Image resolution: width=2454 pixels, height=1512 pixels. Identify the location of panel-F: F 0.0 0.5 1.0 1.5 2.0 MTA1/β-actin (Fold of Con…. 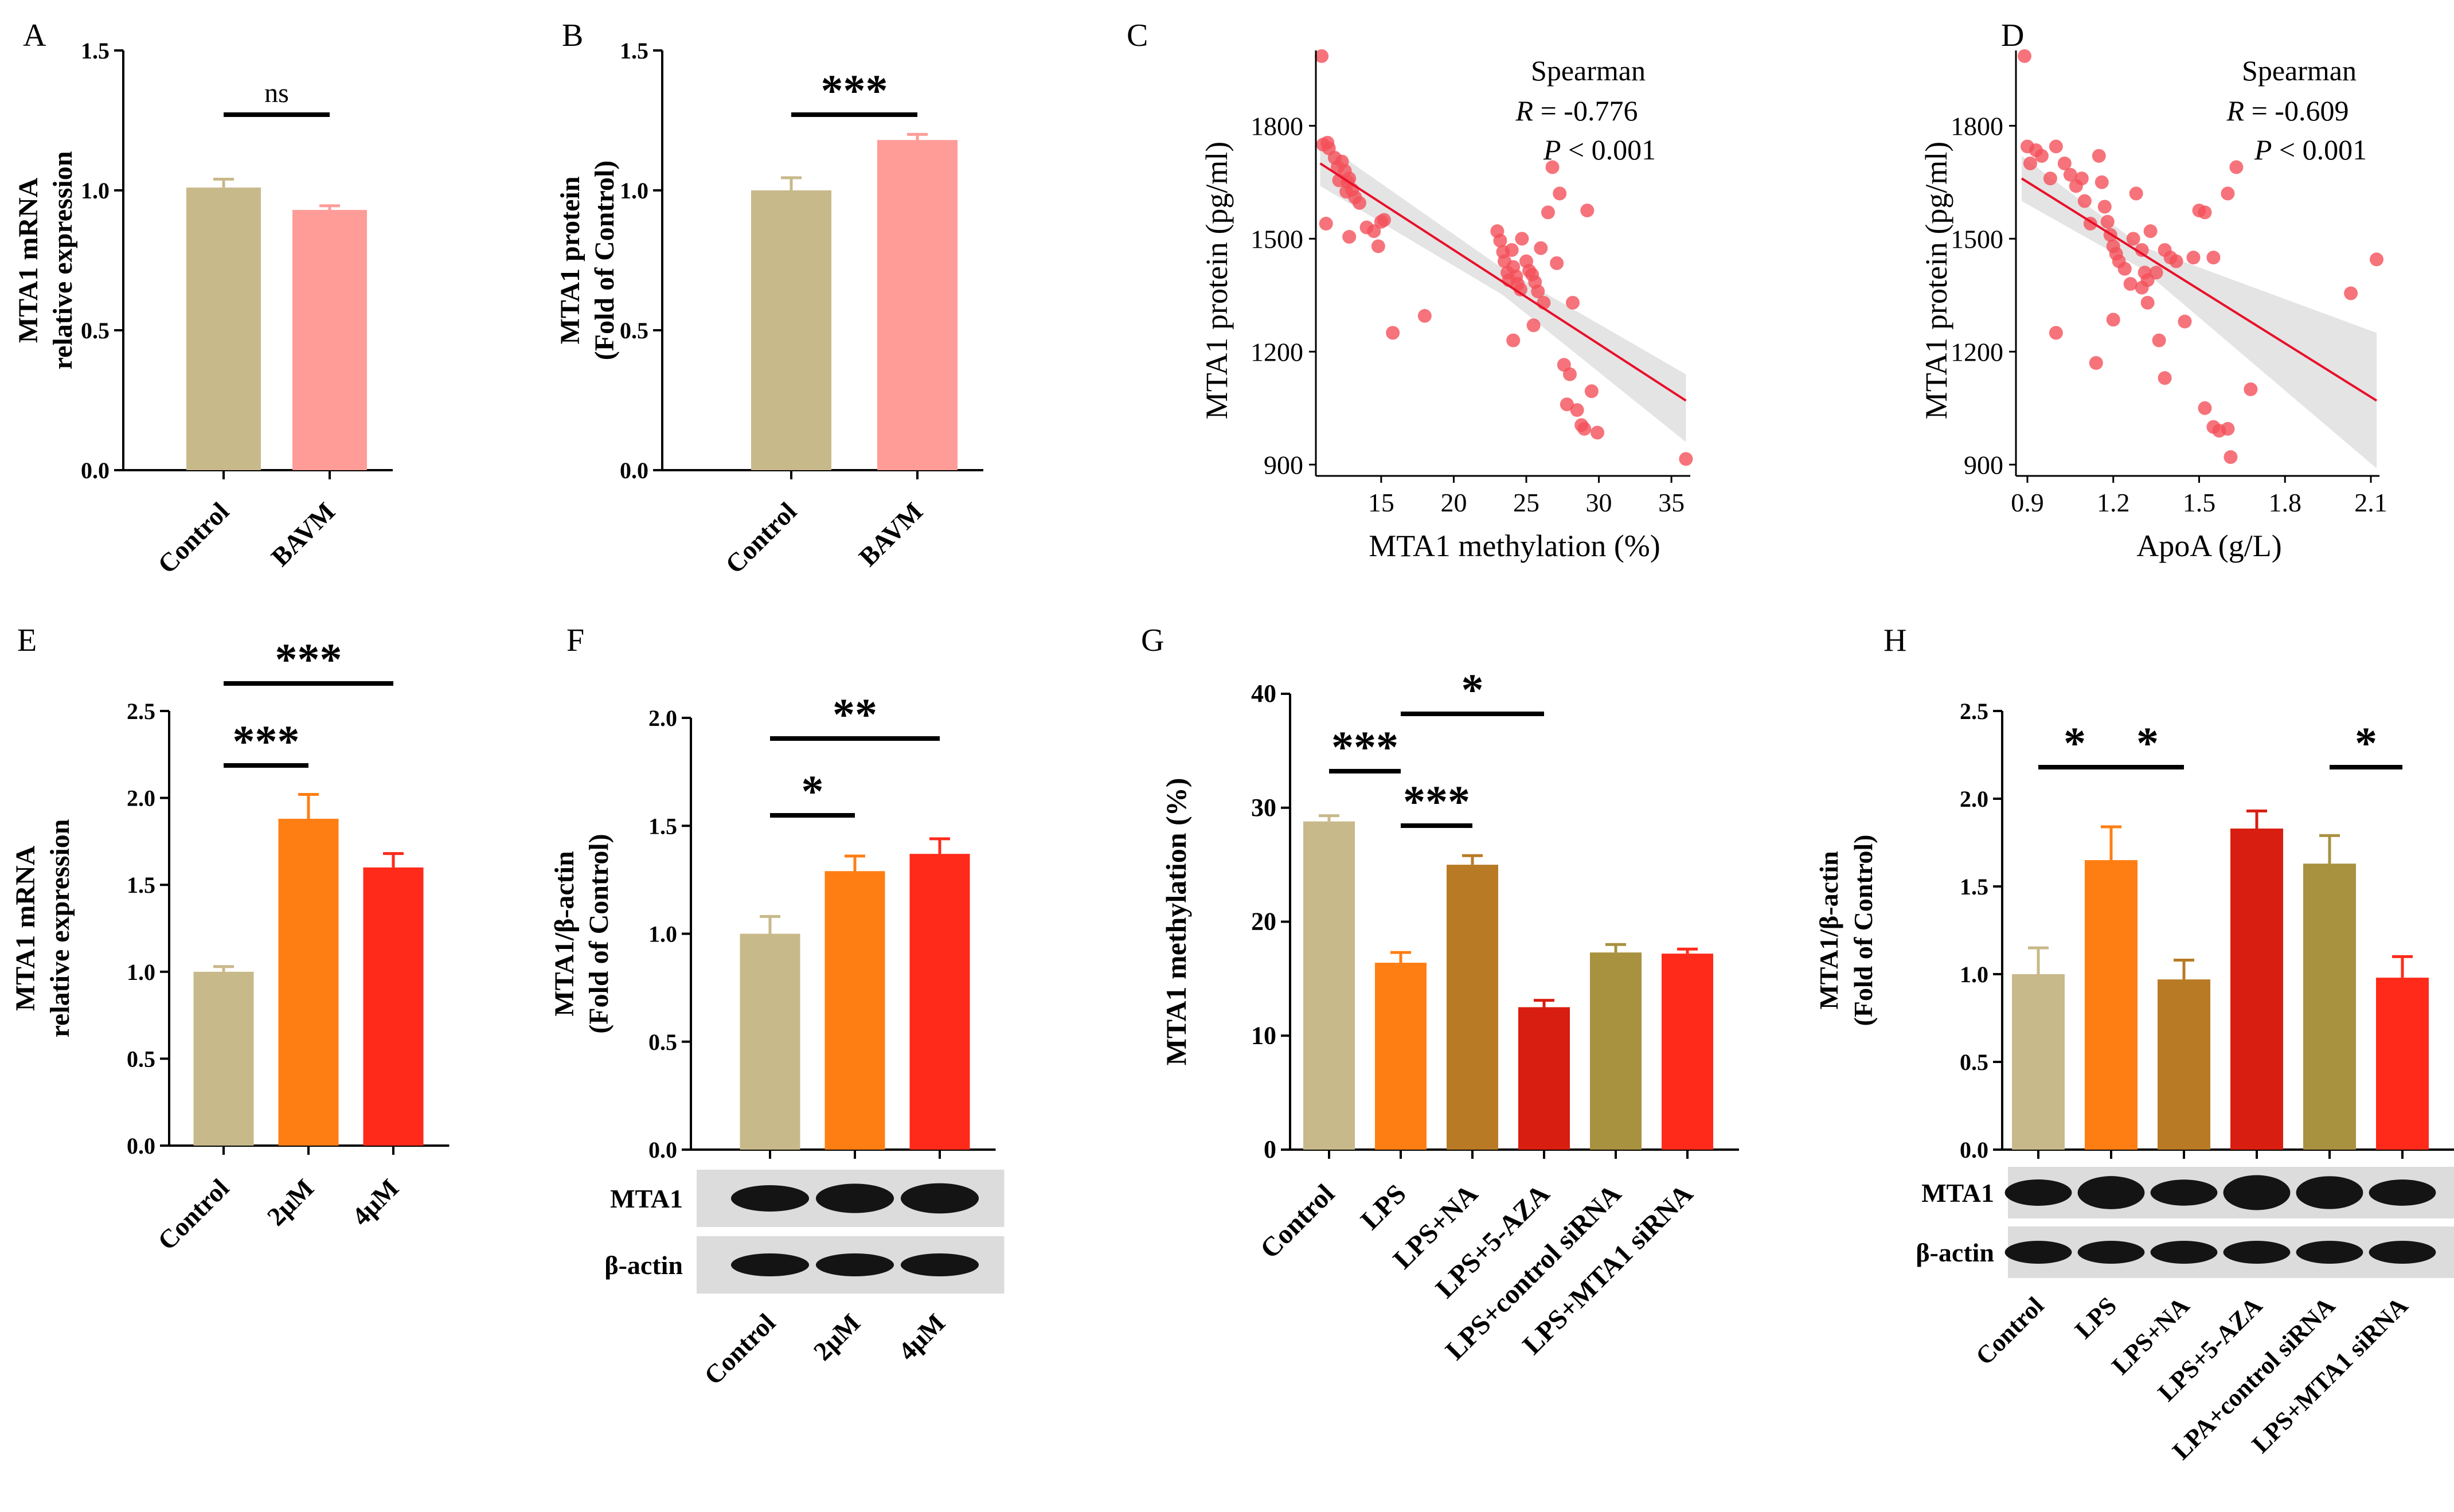
(777, 1006).